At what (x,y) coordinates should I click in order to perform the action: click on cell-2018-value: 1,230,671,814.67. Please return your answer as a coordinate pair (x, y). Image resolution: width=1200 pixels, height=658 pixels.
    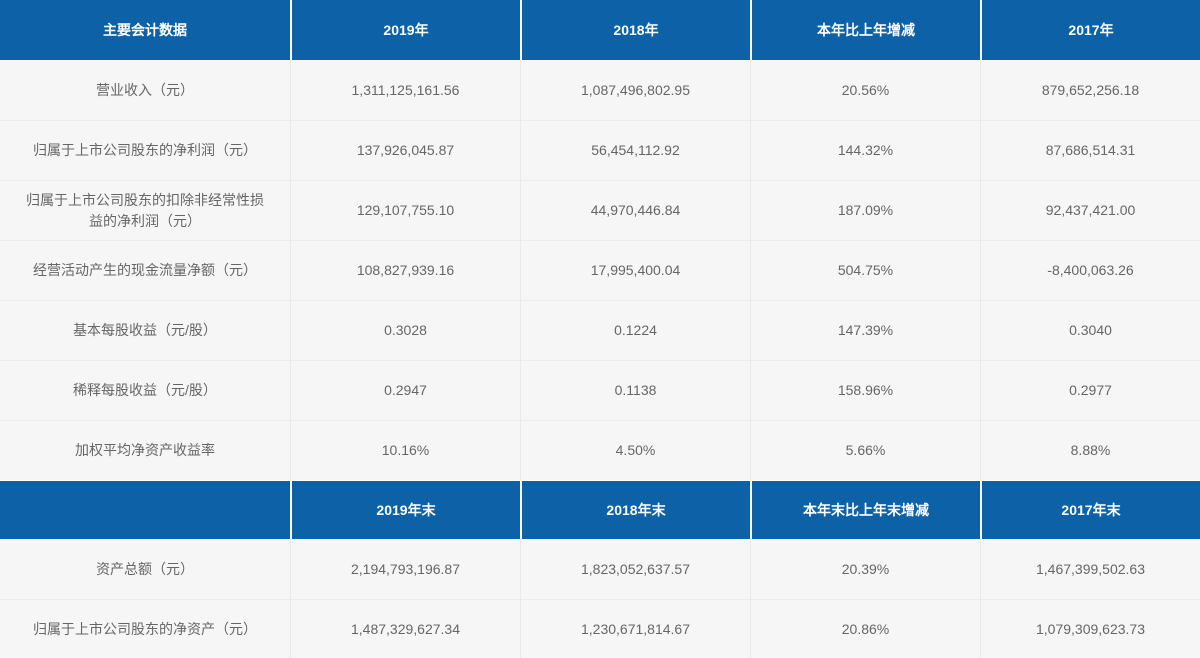
    Looking at the image, I should click on (635, 628).